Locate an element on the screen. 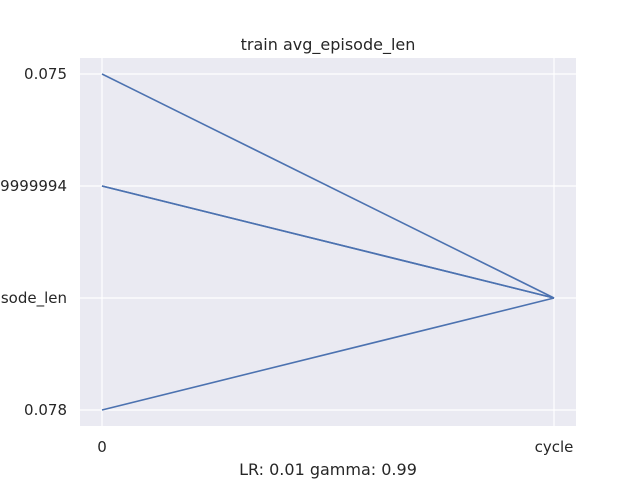  y-tick-label-2: avg_episode_len is located at coordinates (33, 298).